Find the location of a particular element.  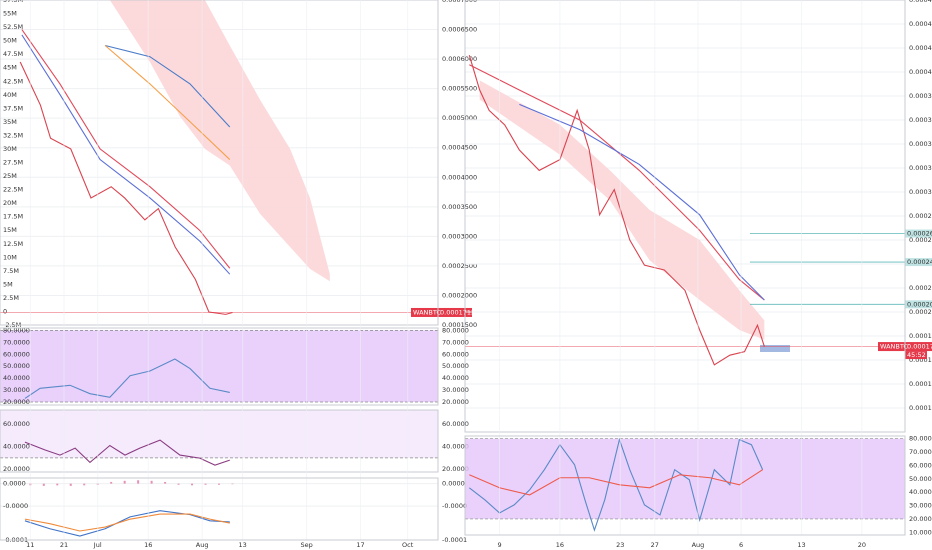

y-tick-label: 0.0003500 is located at coordinates (459, 207).